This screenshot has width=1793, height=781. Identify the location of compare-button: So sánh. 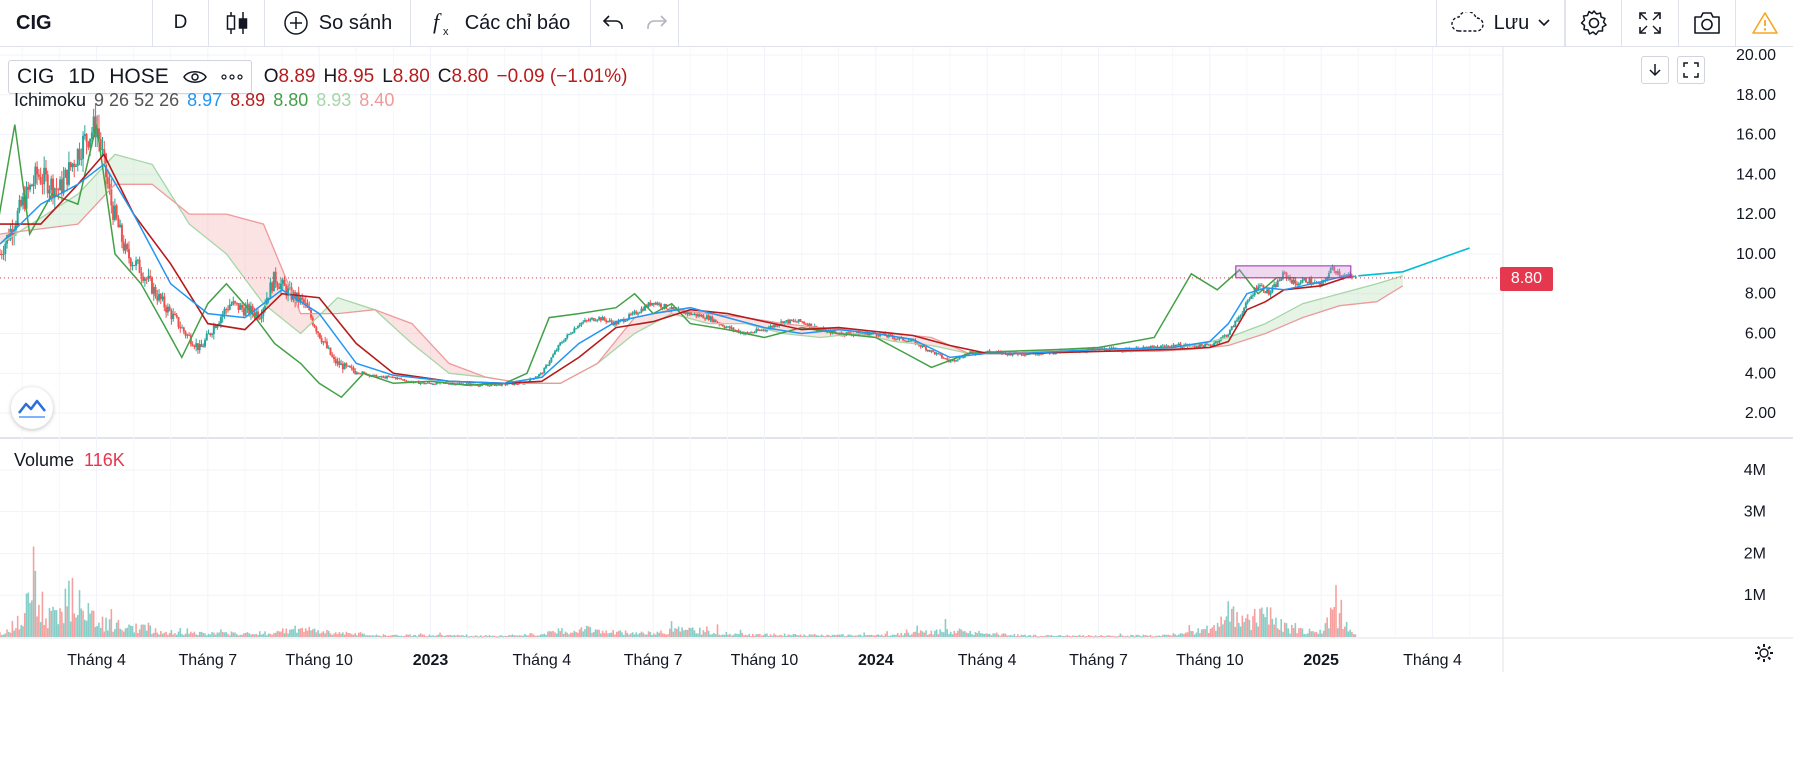
(338, 23).